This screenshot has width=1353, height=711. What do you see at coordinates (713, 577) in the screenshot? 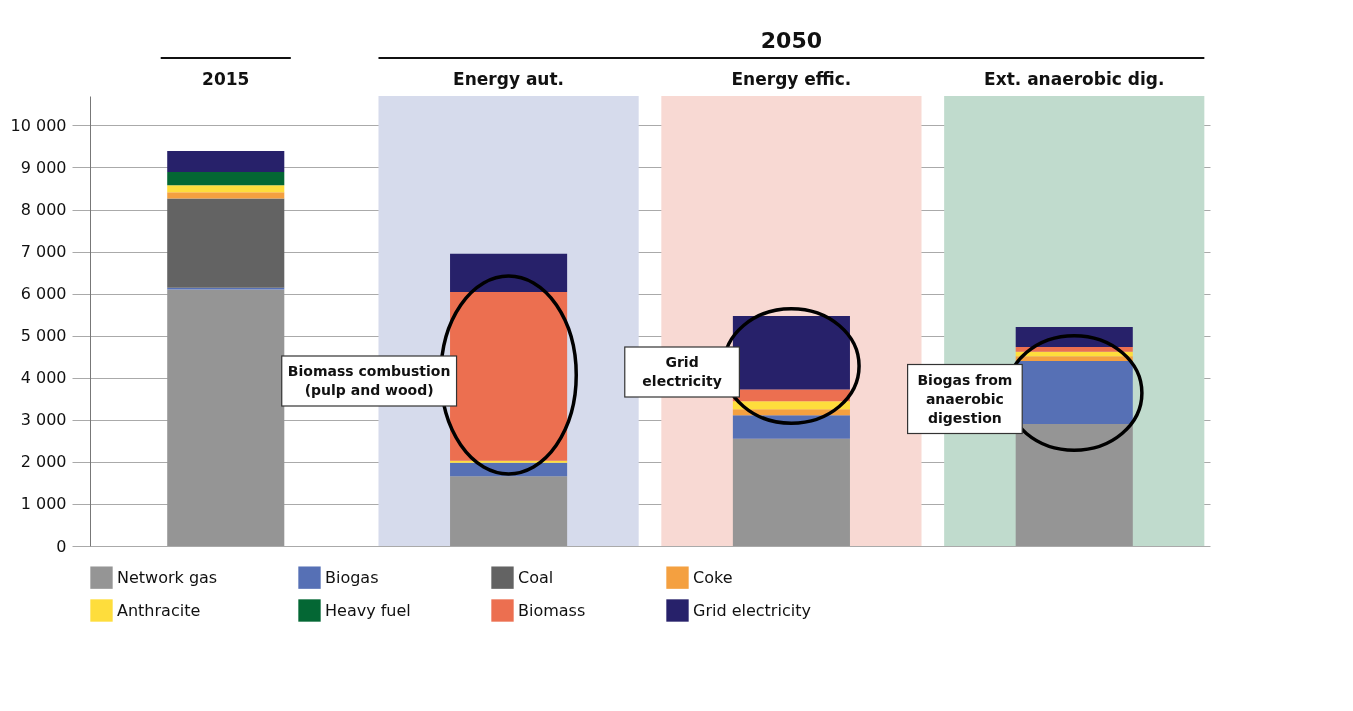
I see `legend-label: Coke` at bounding box center [713, 577].